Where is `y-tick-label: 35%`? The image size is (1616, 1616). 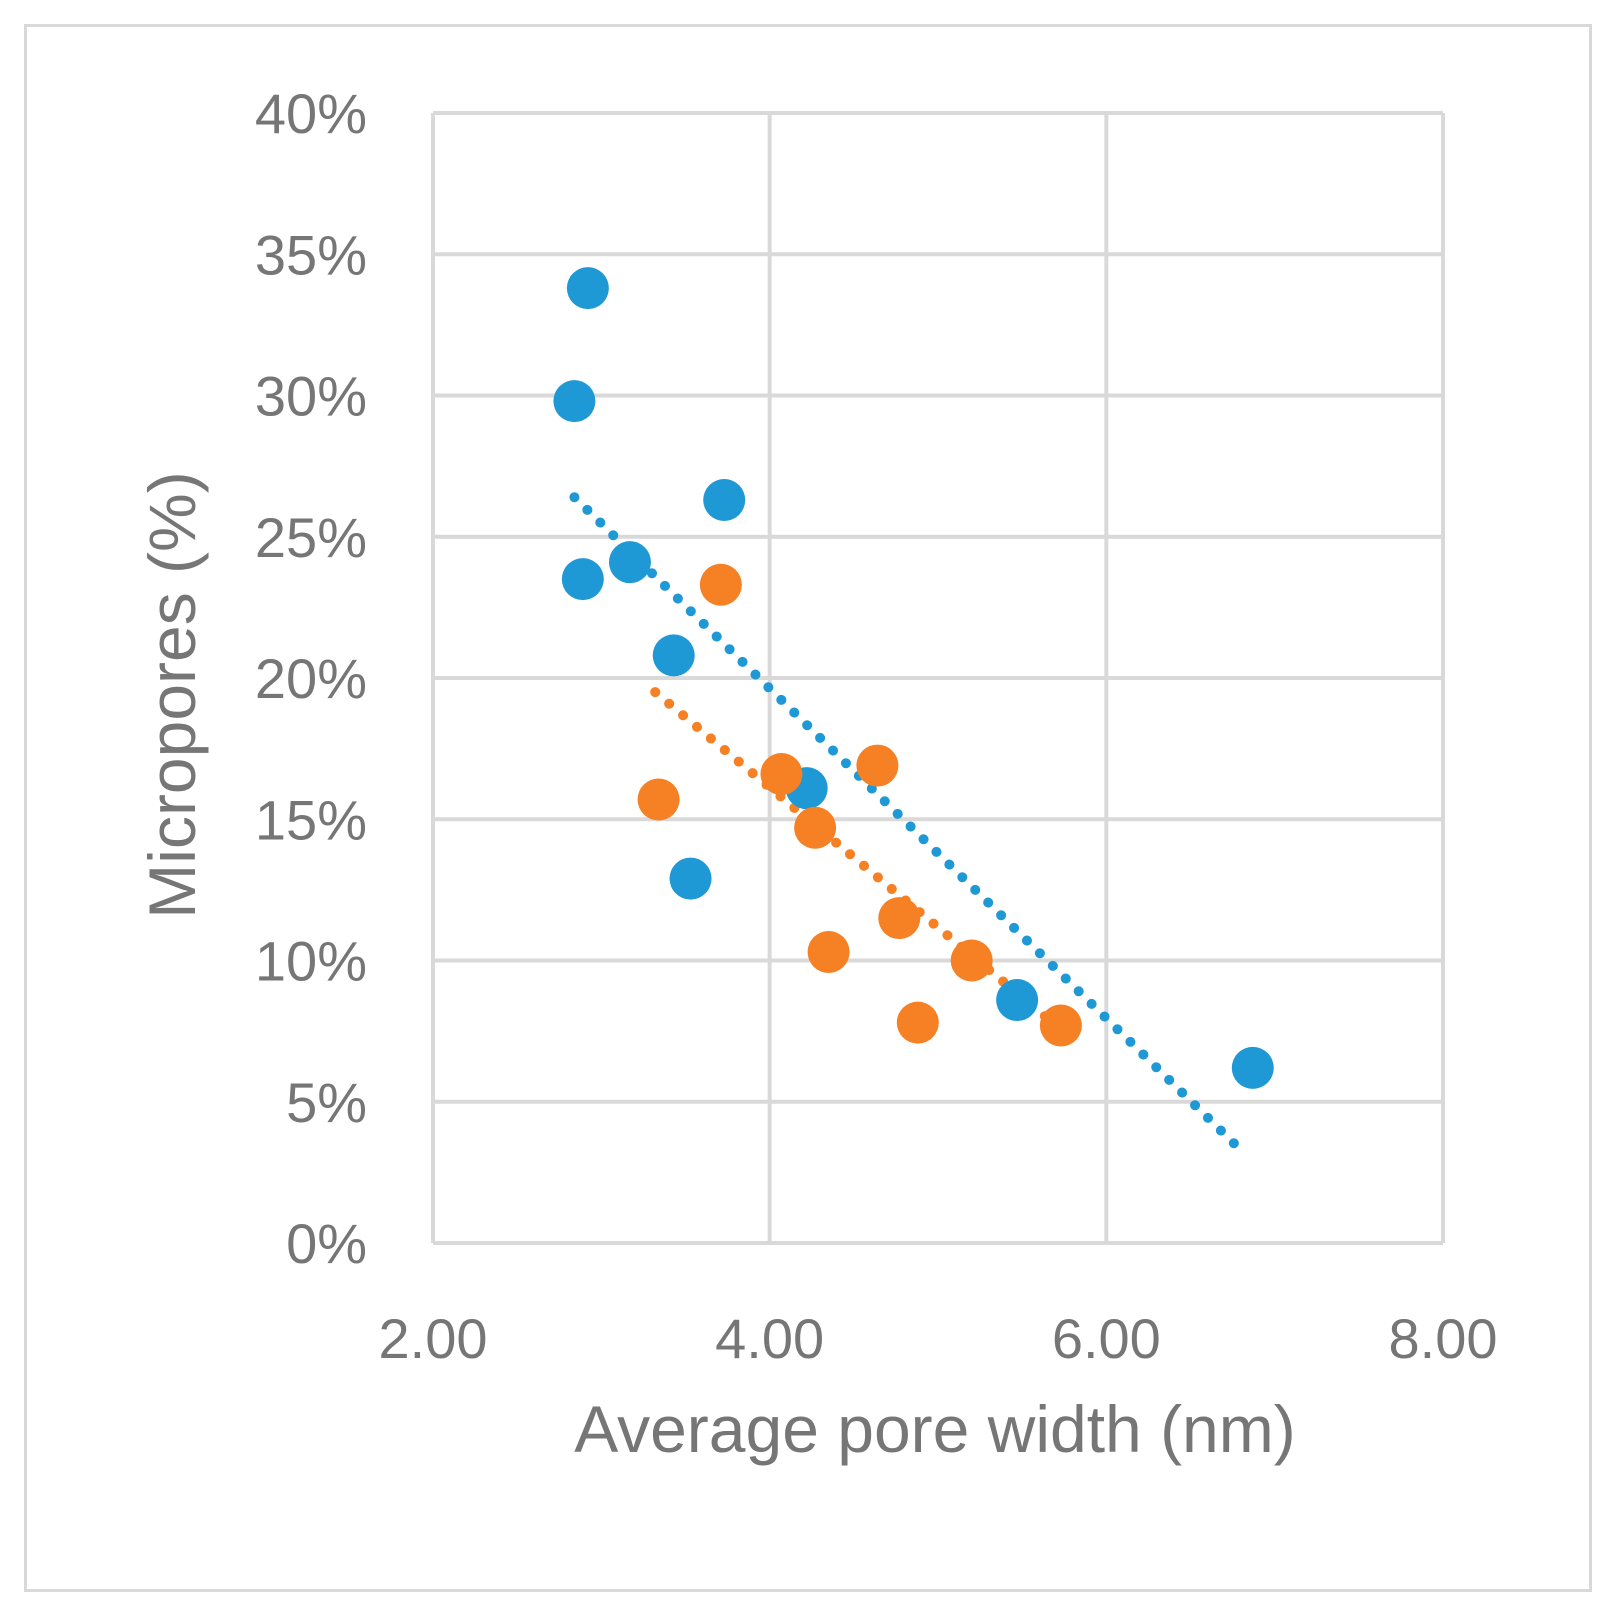 y-tick-label: 35% is located at coordinates (311, 254).